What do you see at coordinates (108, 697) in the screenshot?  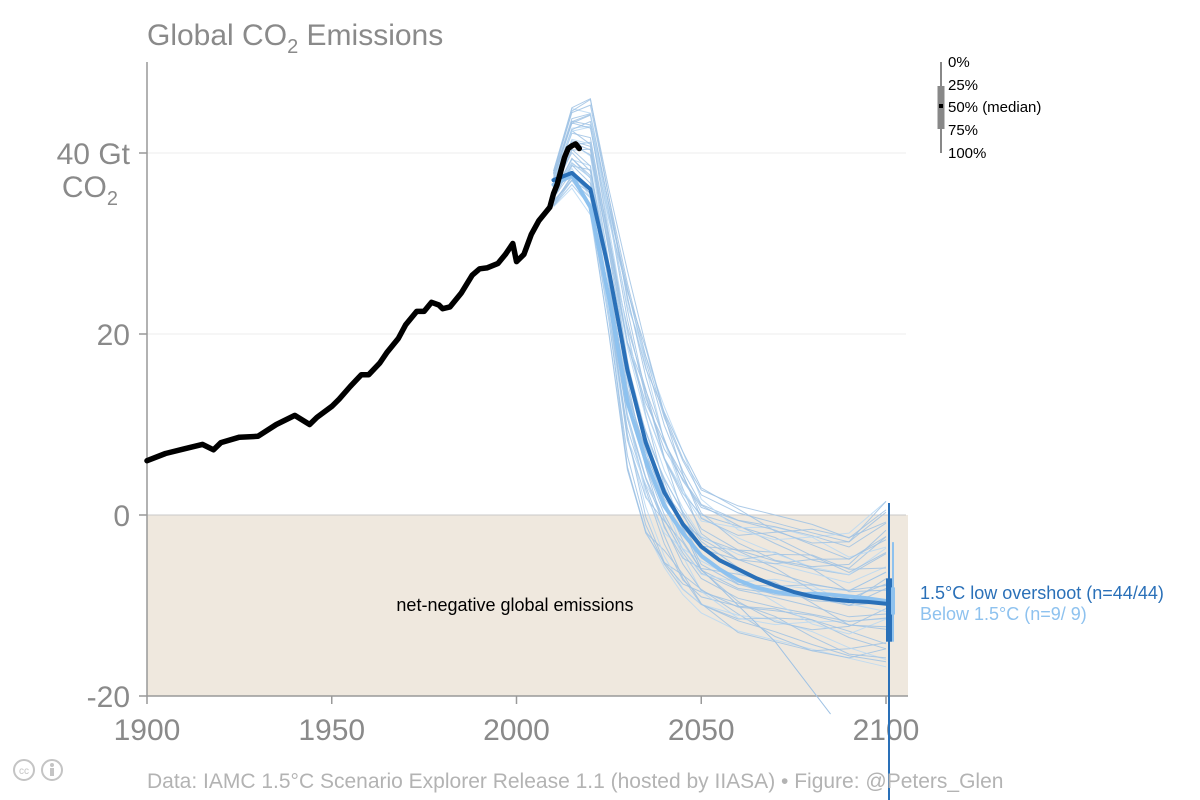 I see `y-tick-label--20: -20` at bounding box center [108, 697].